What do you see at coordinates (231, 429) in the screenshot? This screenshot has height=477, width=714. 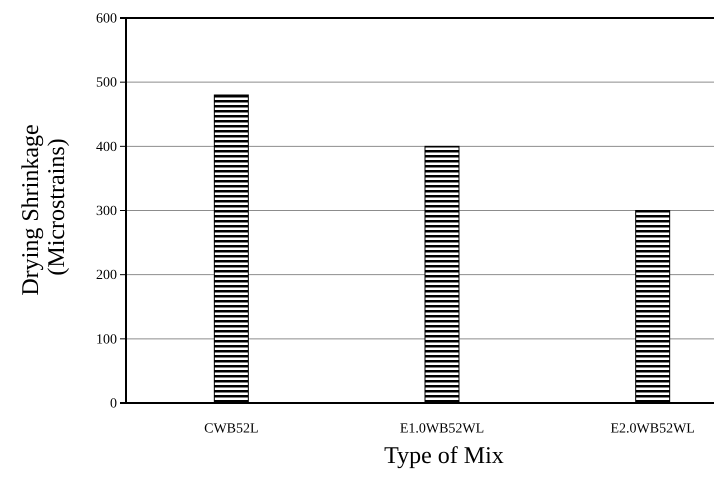 I see `x-tick-label: CWB52L` at bounding box center [231, 429].